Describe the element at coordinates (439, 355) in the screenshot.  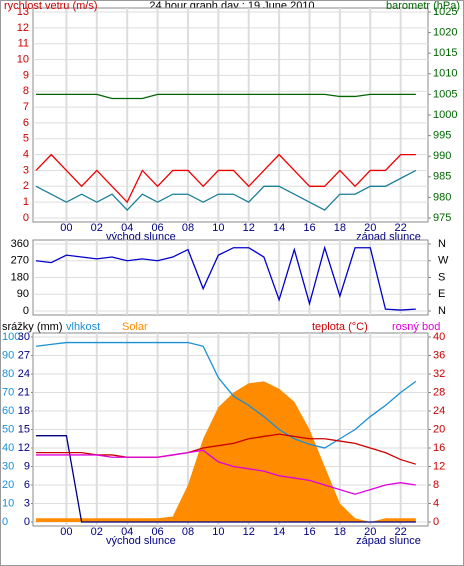
I see `y2-tick-label: 36` at that location.